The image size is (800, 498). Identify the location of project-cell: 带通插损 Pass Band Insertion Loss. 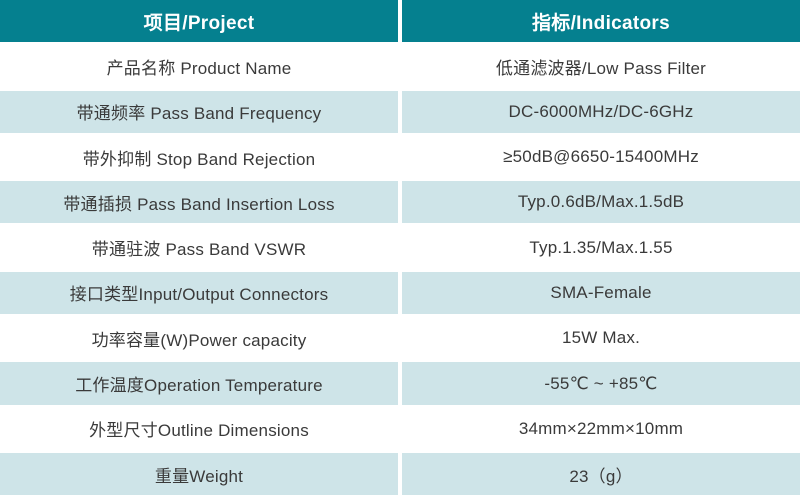
(199, 202).